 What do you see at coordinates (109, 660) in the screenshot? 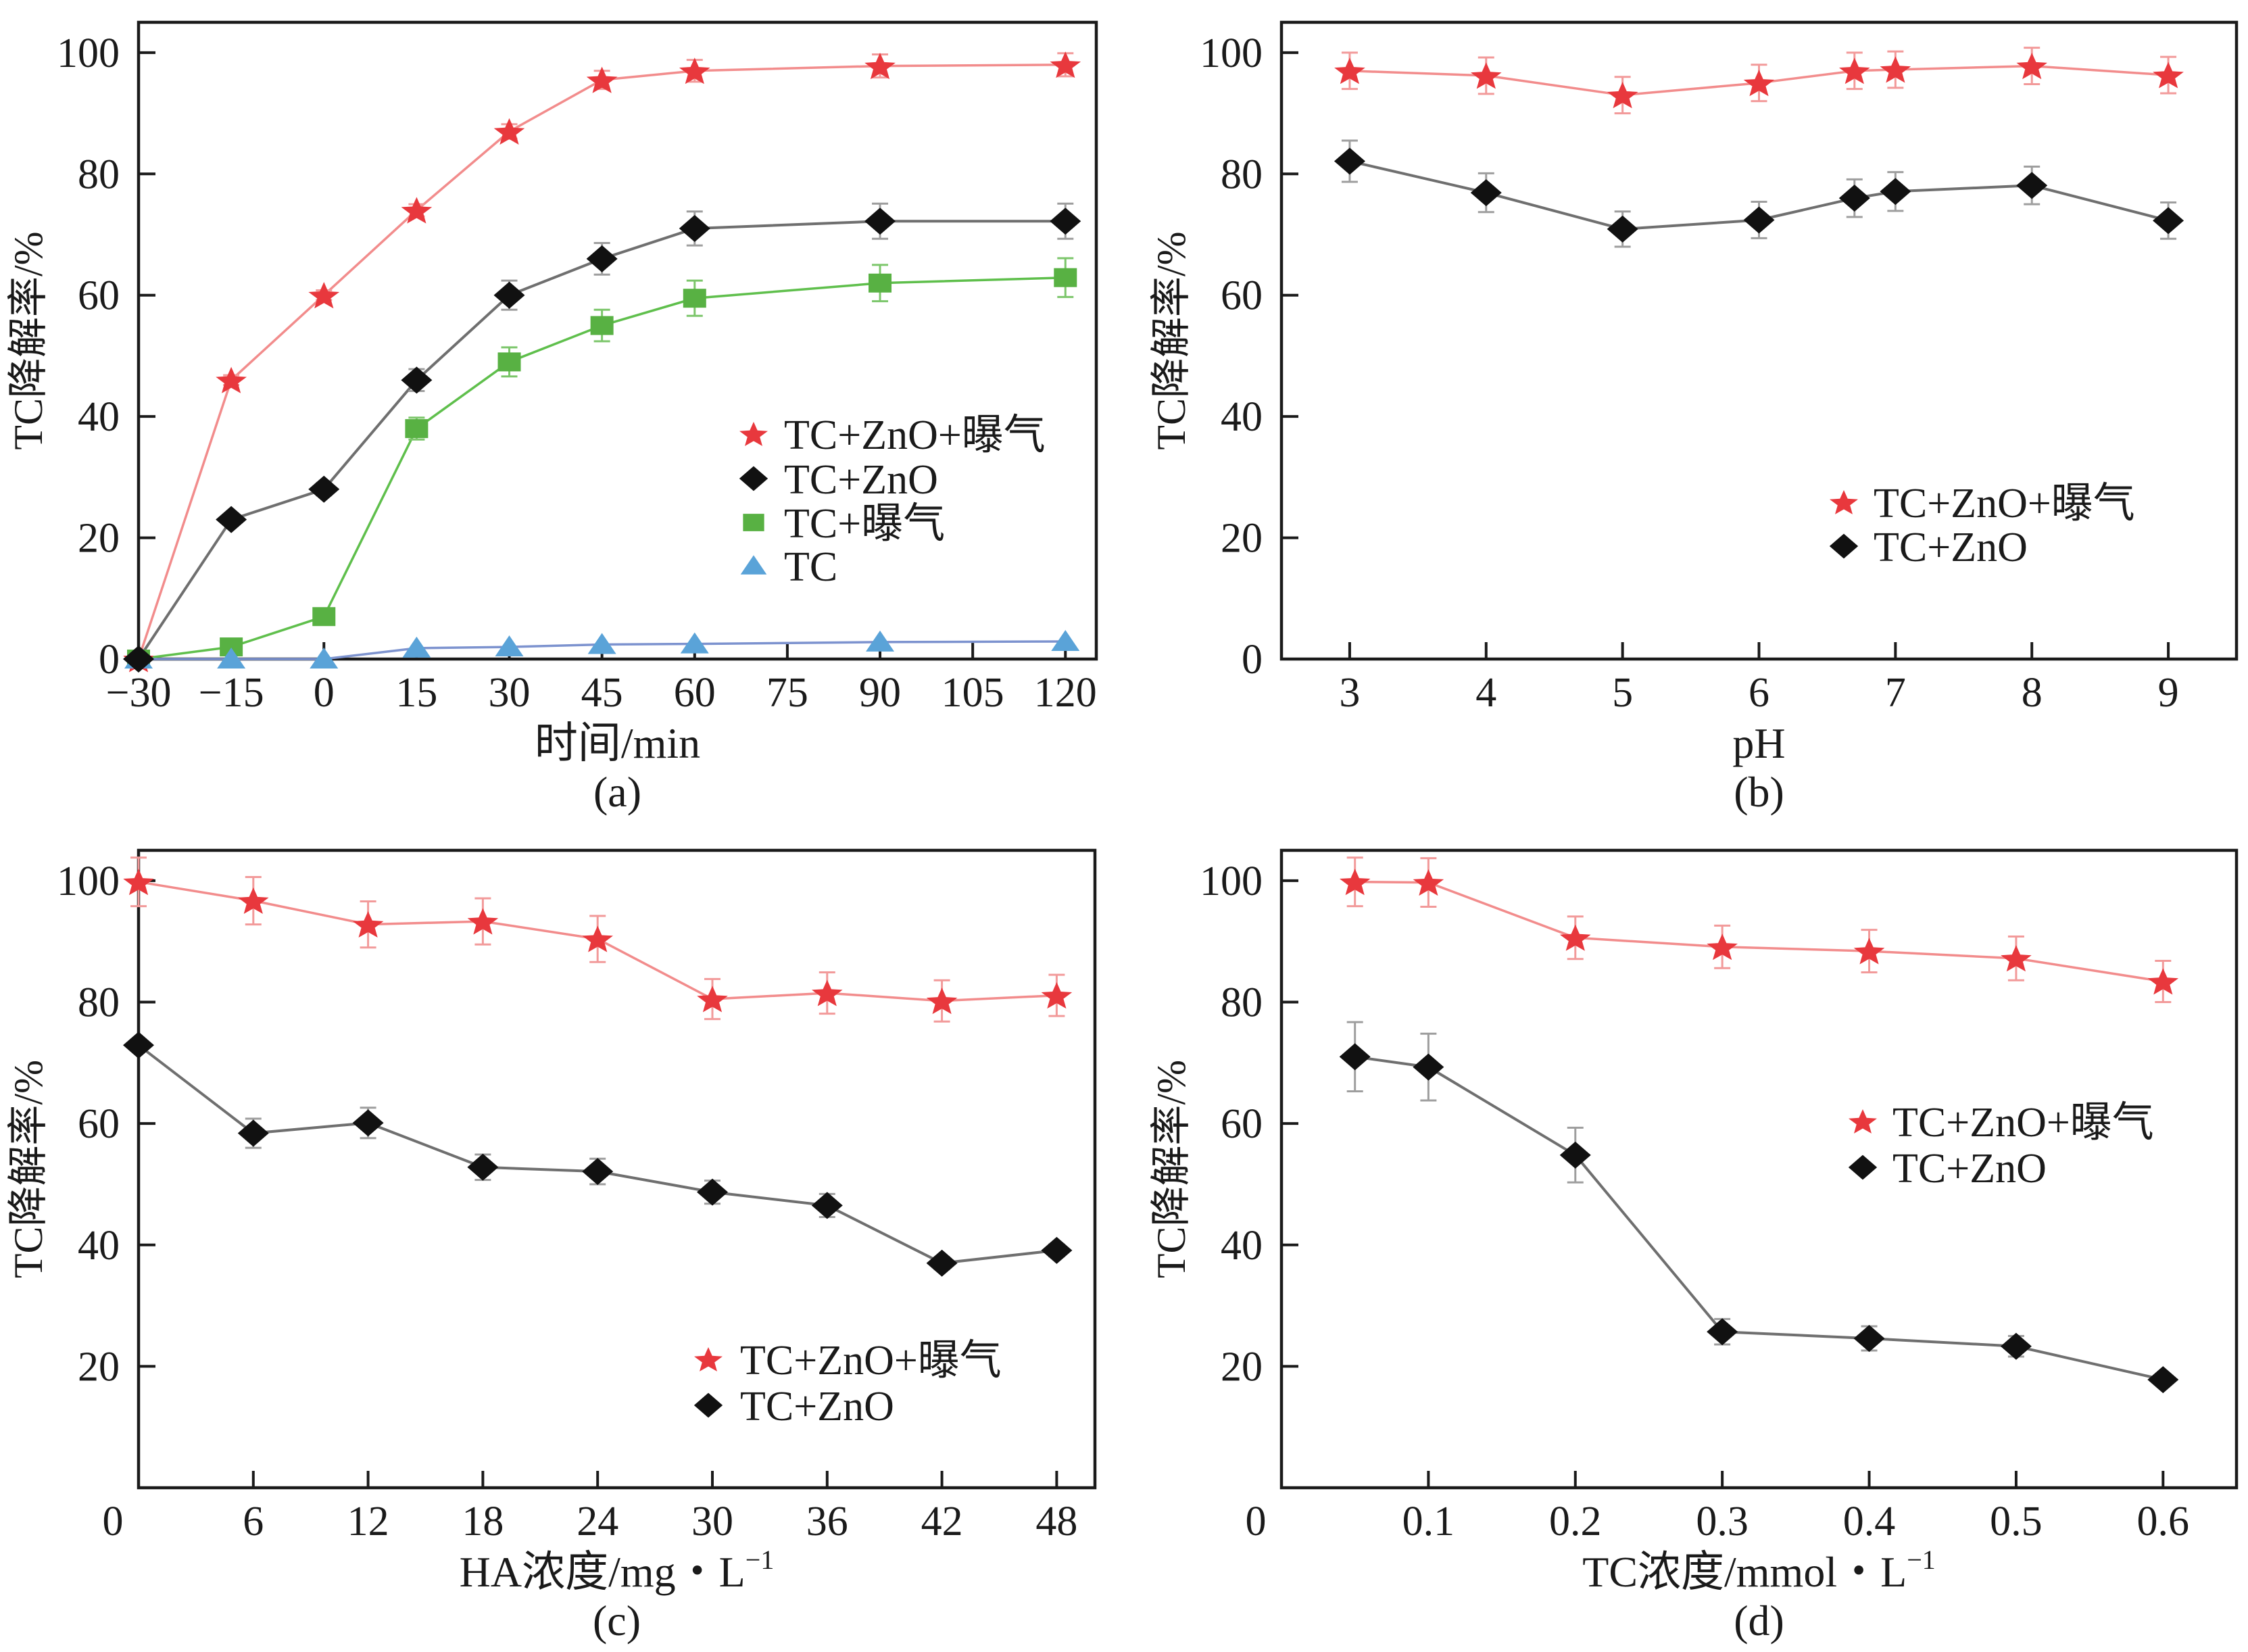
I see `y-tick-label: 0` at bounding box center [109, 660].